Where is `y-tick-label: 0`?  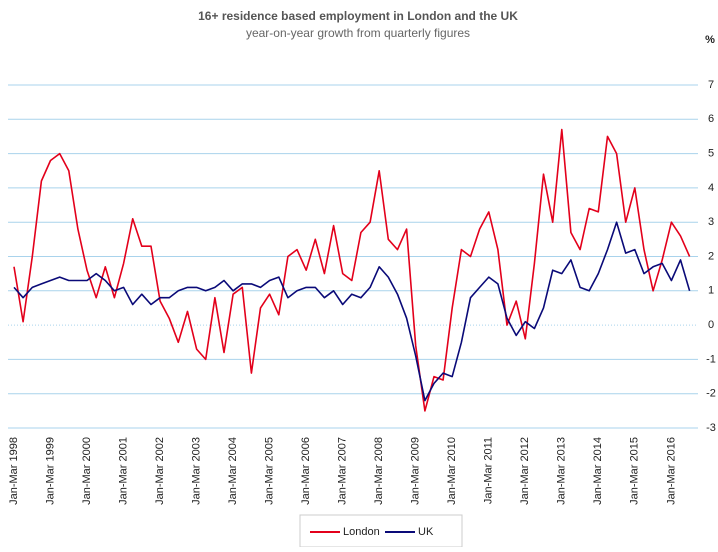
y-tick-label: 0 is located at coordinates (711, 325).